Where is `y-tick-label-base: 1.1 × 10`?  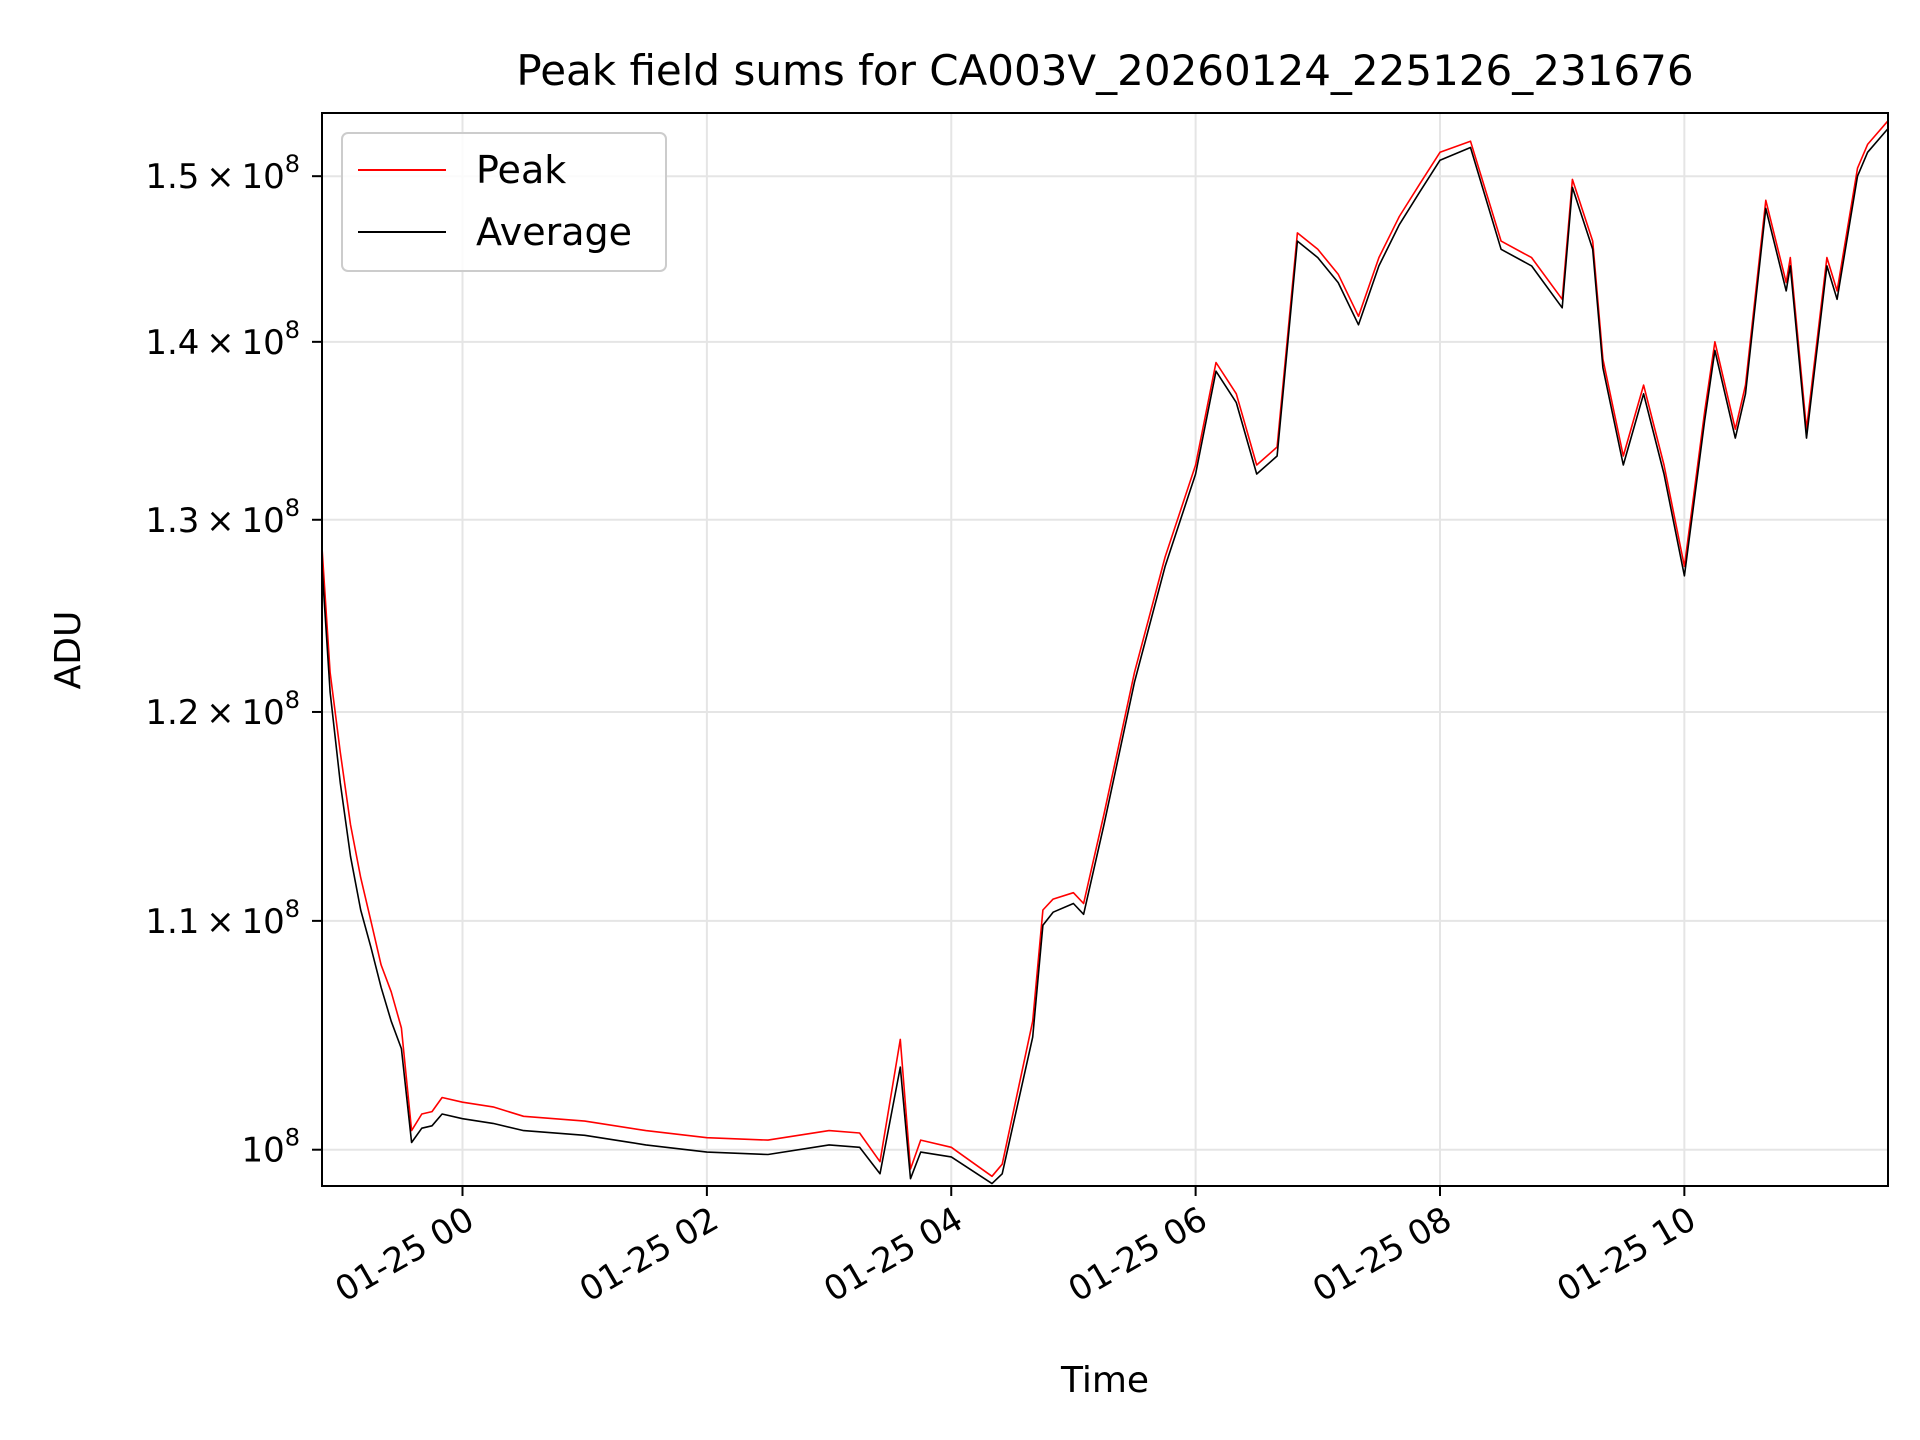
y-tick-label-base: 1.1 × 10 is located at coordinates (214, 922).